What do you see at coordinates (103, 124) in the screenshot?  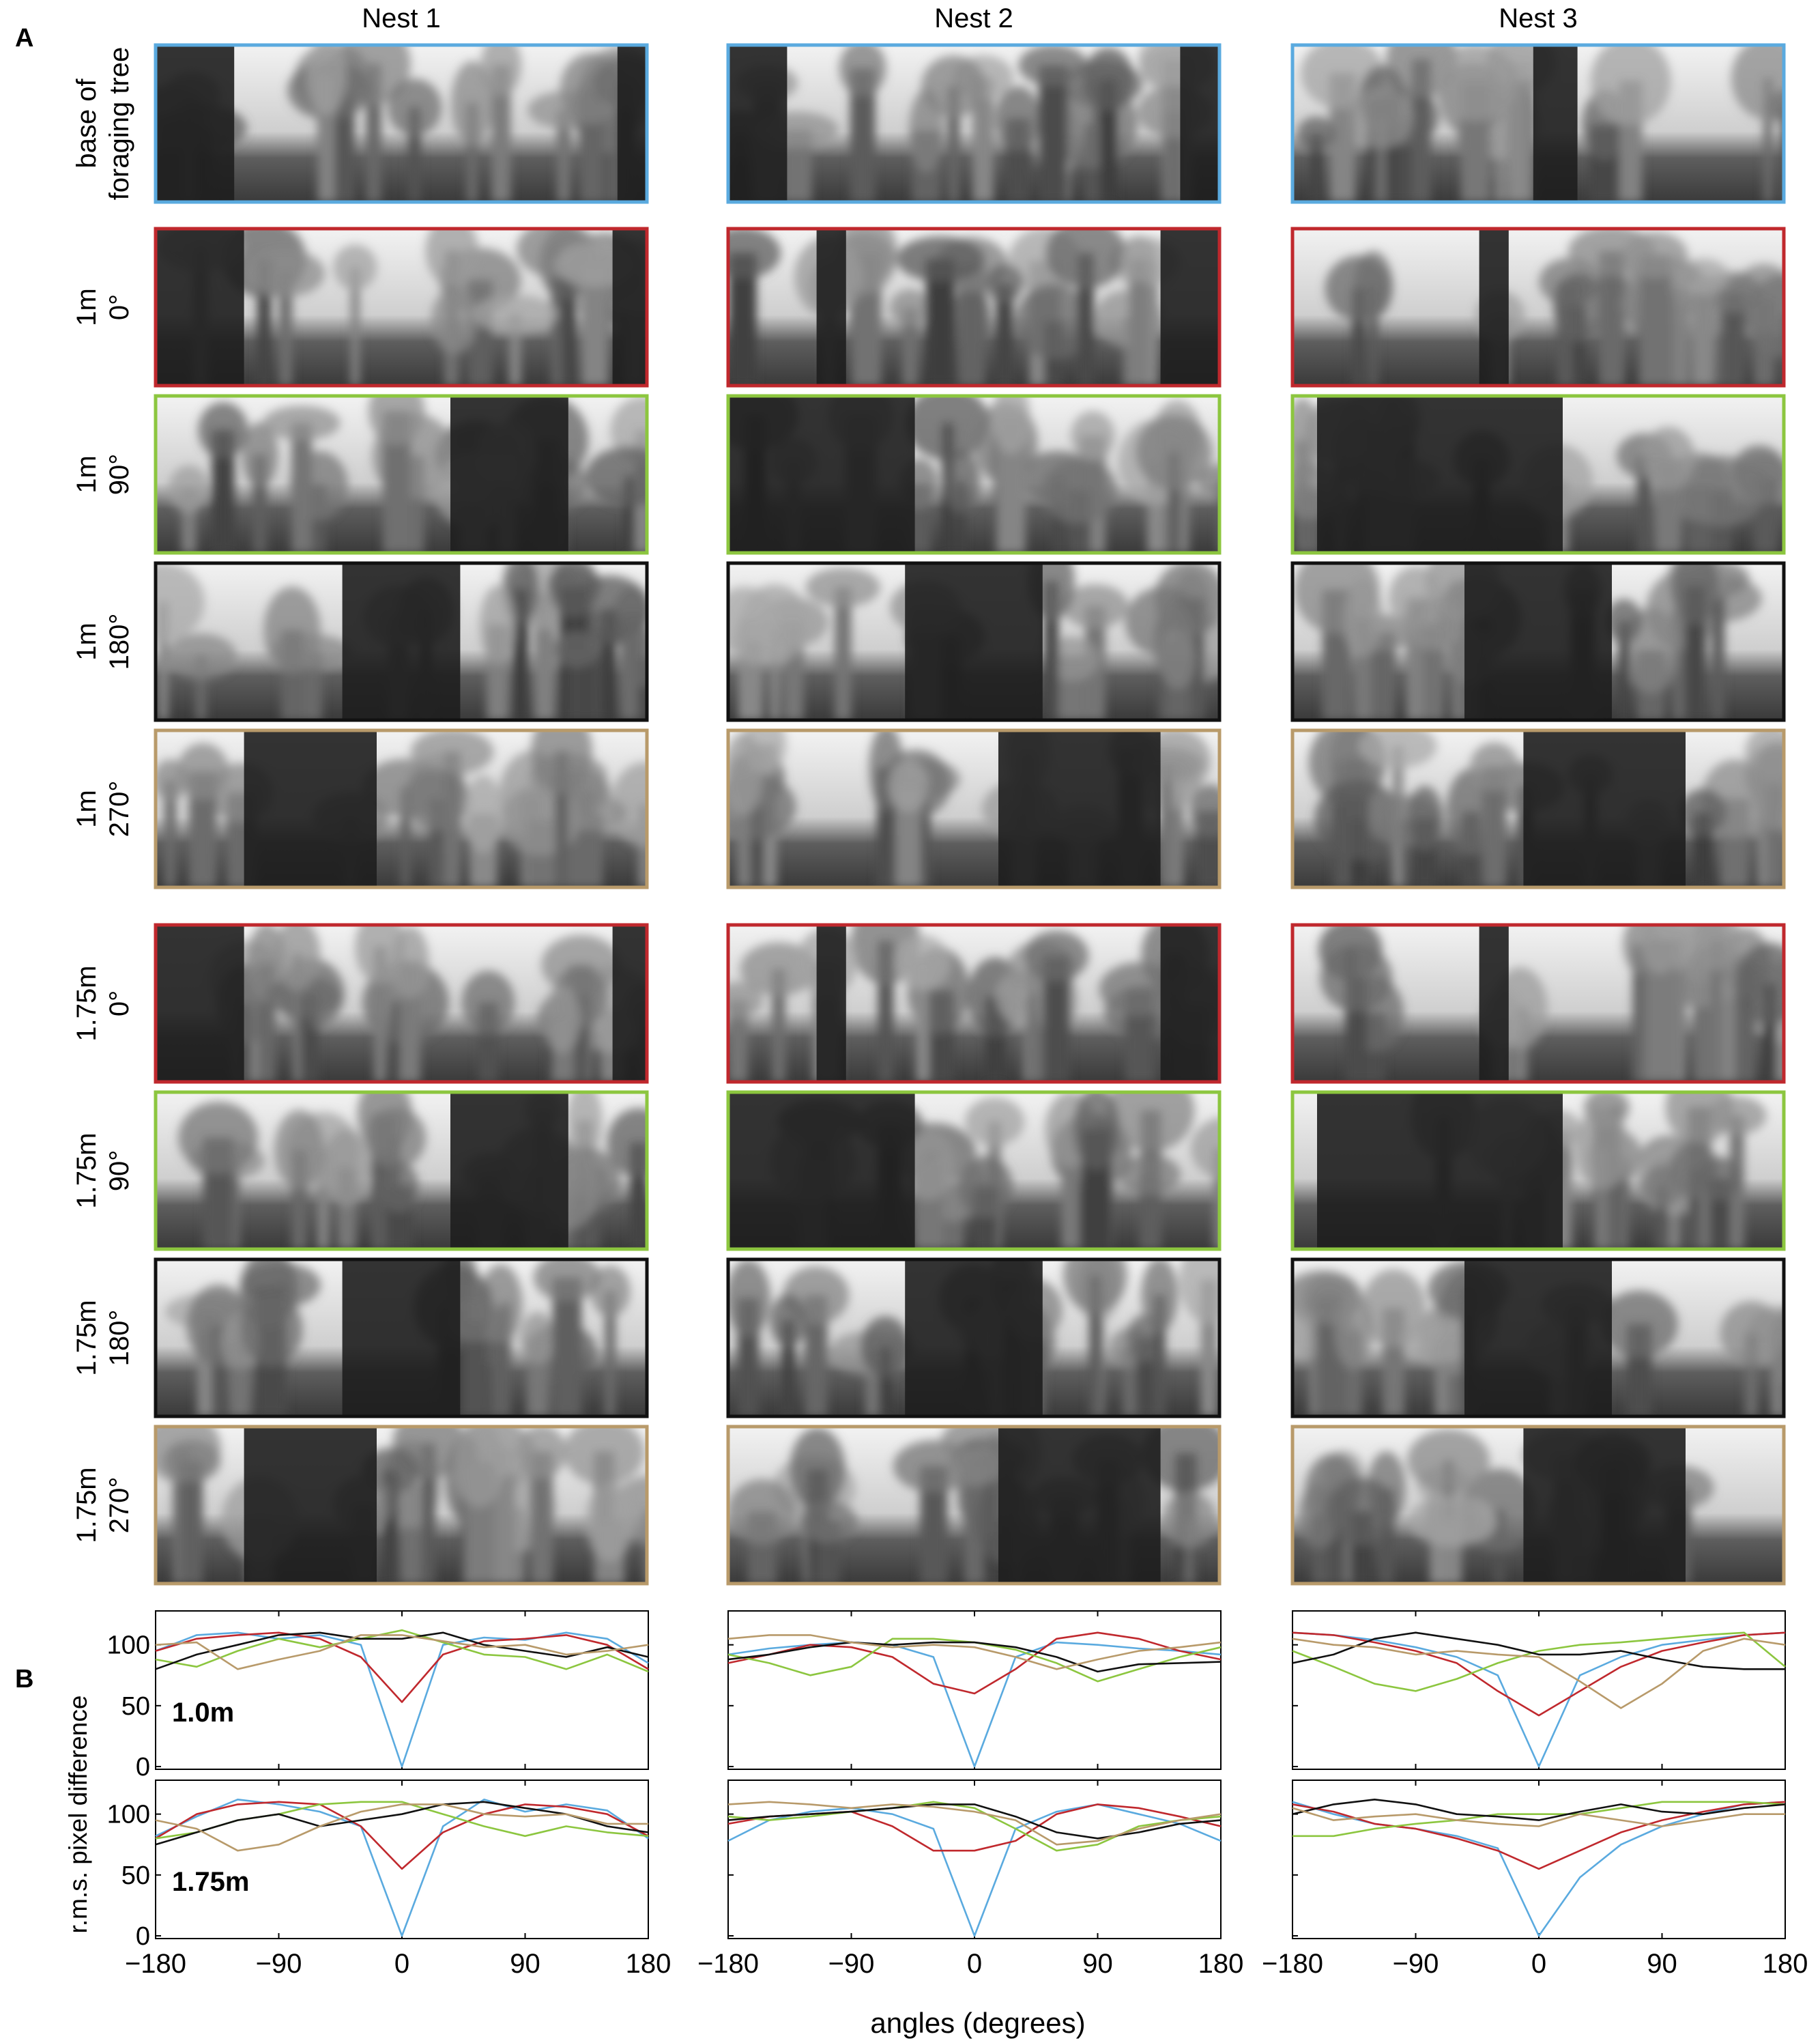 I see `row-label: base of foraging tree` at bounding box center [103, 124].